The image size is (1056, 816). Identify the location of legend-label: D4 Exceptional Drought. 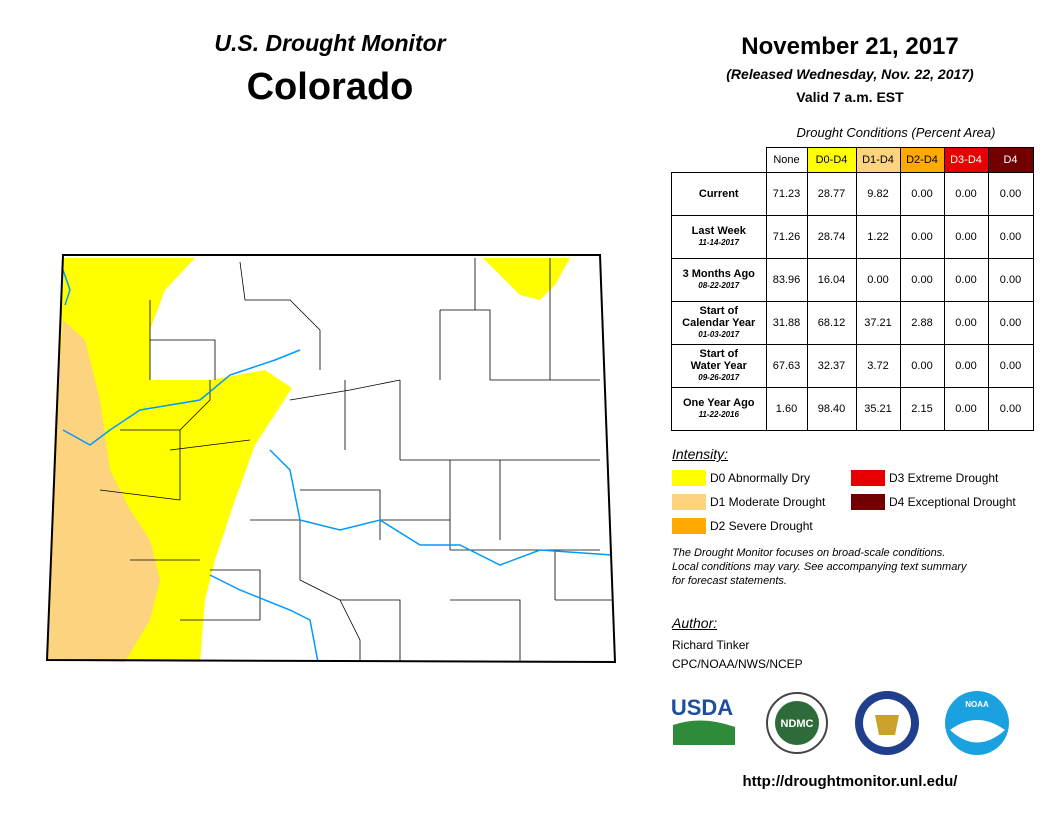
(952, 502).